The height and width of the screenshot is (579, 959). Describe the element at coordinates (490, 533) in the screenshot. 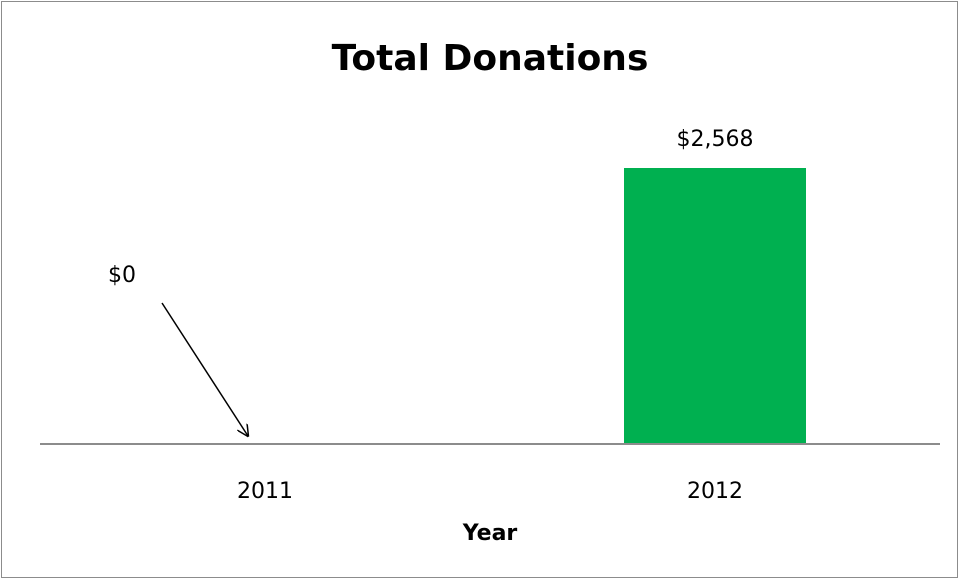

I see `x-axis-title: Year` at that location.